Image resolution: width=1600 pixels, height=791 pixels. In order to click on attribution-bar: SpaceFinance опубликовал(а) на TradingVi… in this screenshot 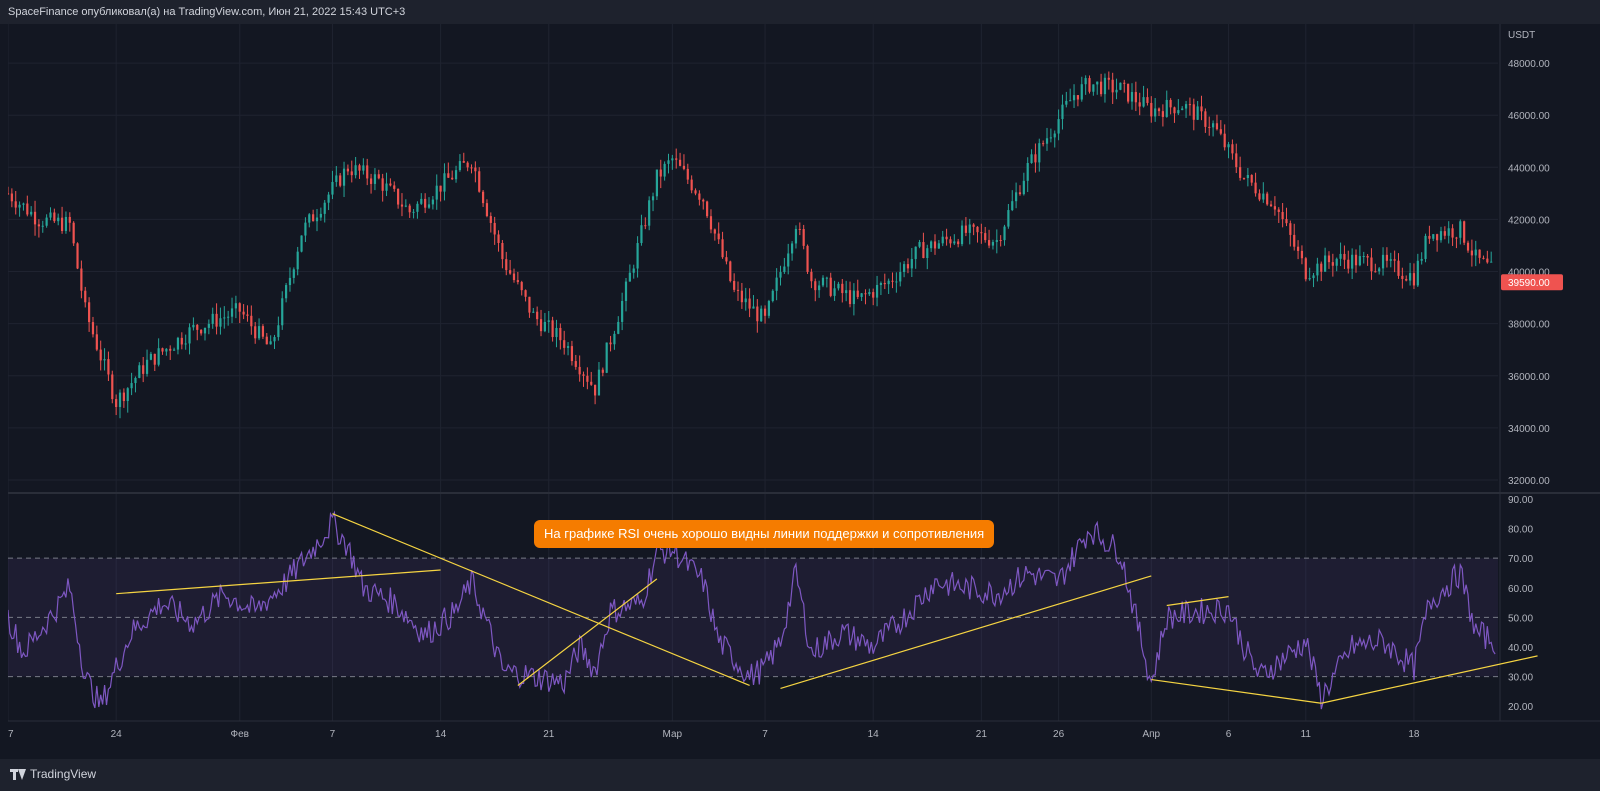, I will do `click(800, 12)`.